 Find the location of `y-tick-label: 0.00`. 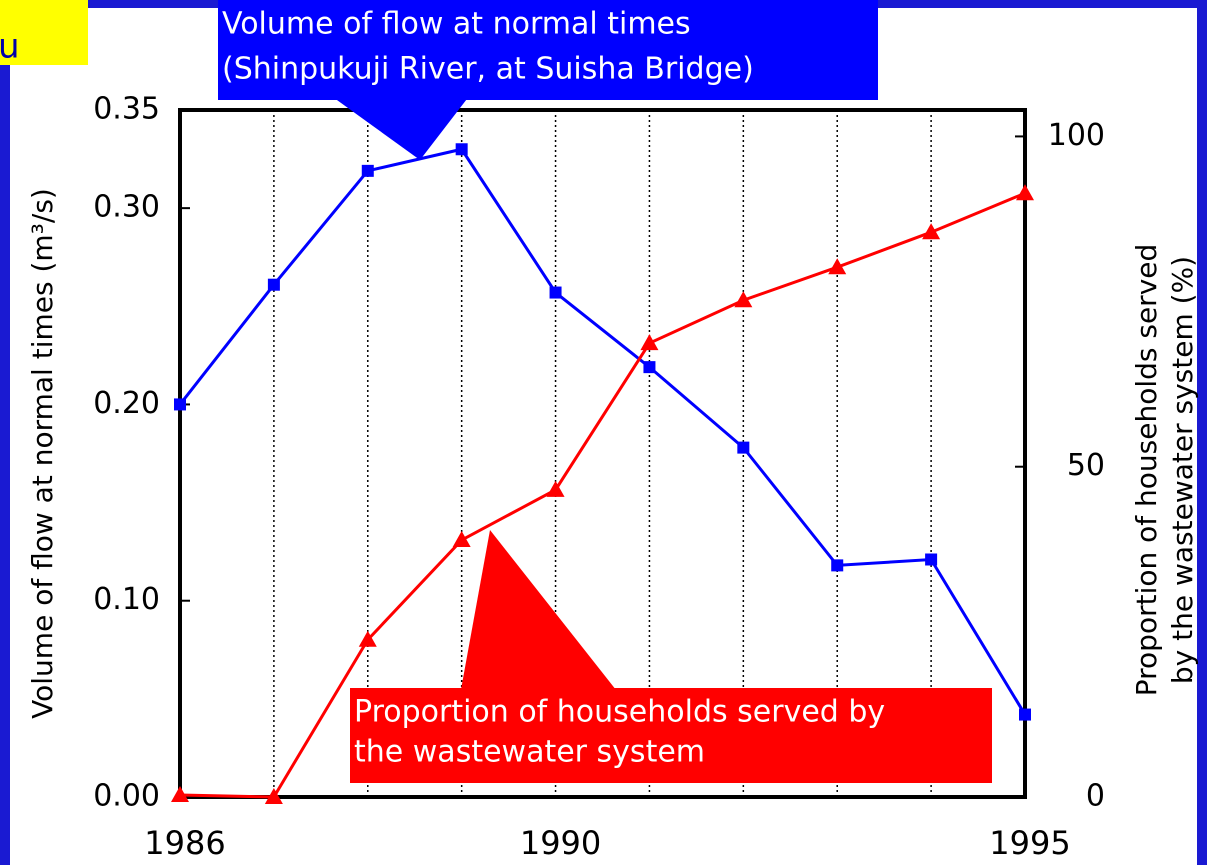

y-tick-label: 0.00 is located at coordinates (126, 796).